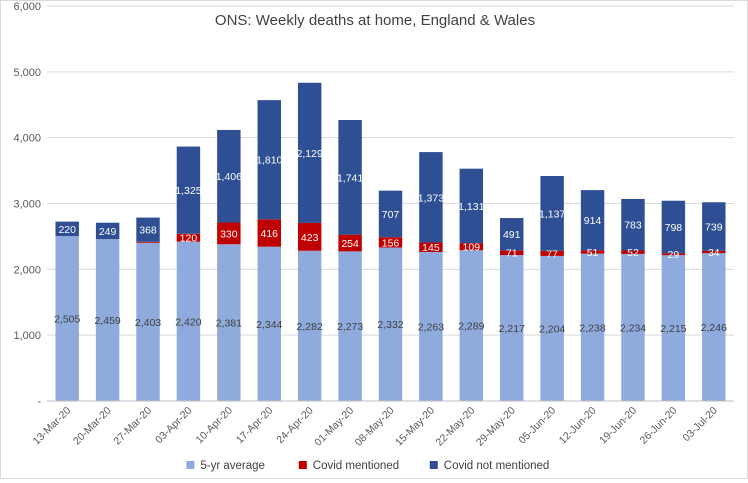 The image size is (748, 483). Describe the element at coordinates (27, 7) in the screenshot. I see `y-tick-label: 6,000` at that location.